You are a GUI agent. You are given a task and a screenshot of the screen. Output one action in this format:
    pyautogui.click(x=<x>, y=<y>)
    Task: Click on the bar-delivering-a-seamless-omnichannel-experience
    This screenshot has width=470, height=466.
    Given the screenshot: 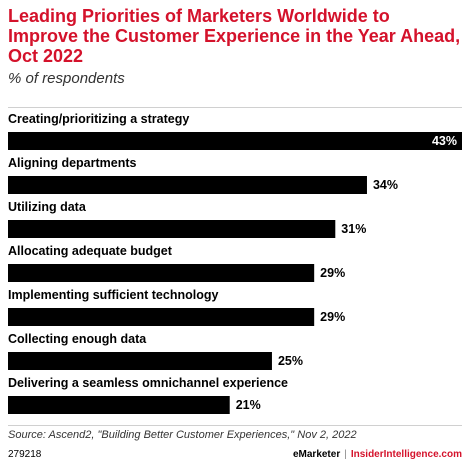 What is the action you would take?
    pyautogui.click(x=119, y=405)
    